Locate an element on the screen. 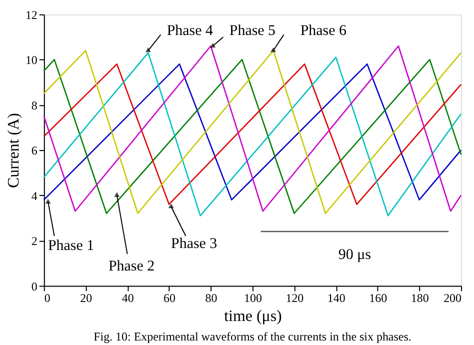 The height and width of the screenshot is (345, 474). annotation: Phase 1 is located at coordinates (71, 246).